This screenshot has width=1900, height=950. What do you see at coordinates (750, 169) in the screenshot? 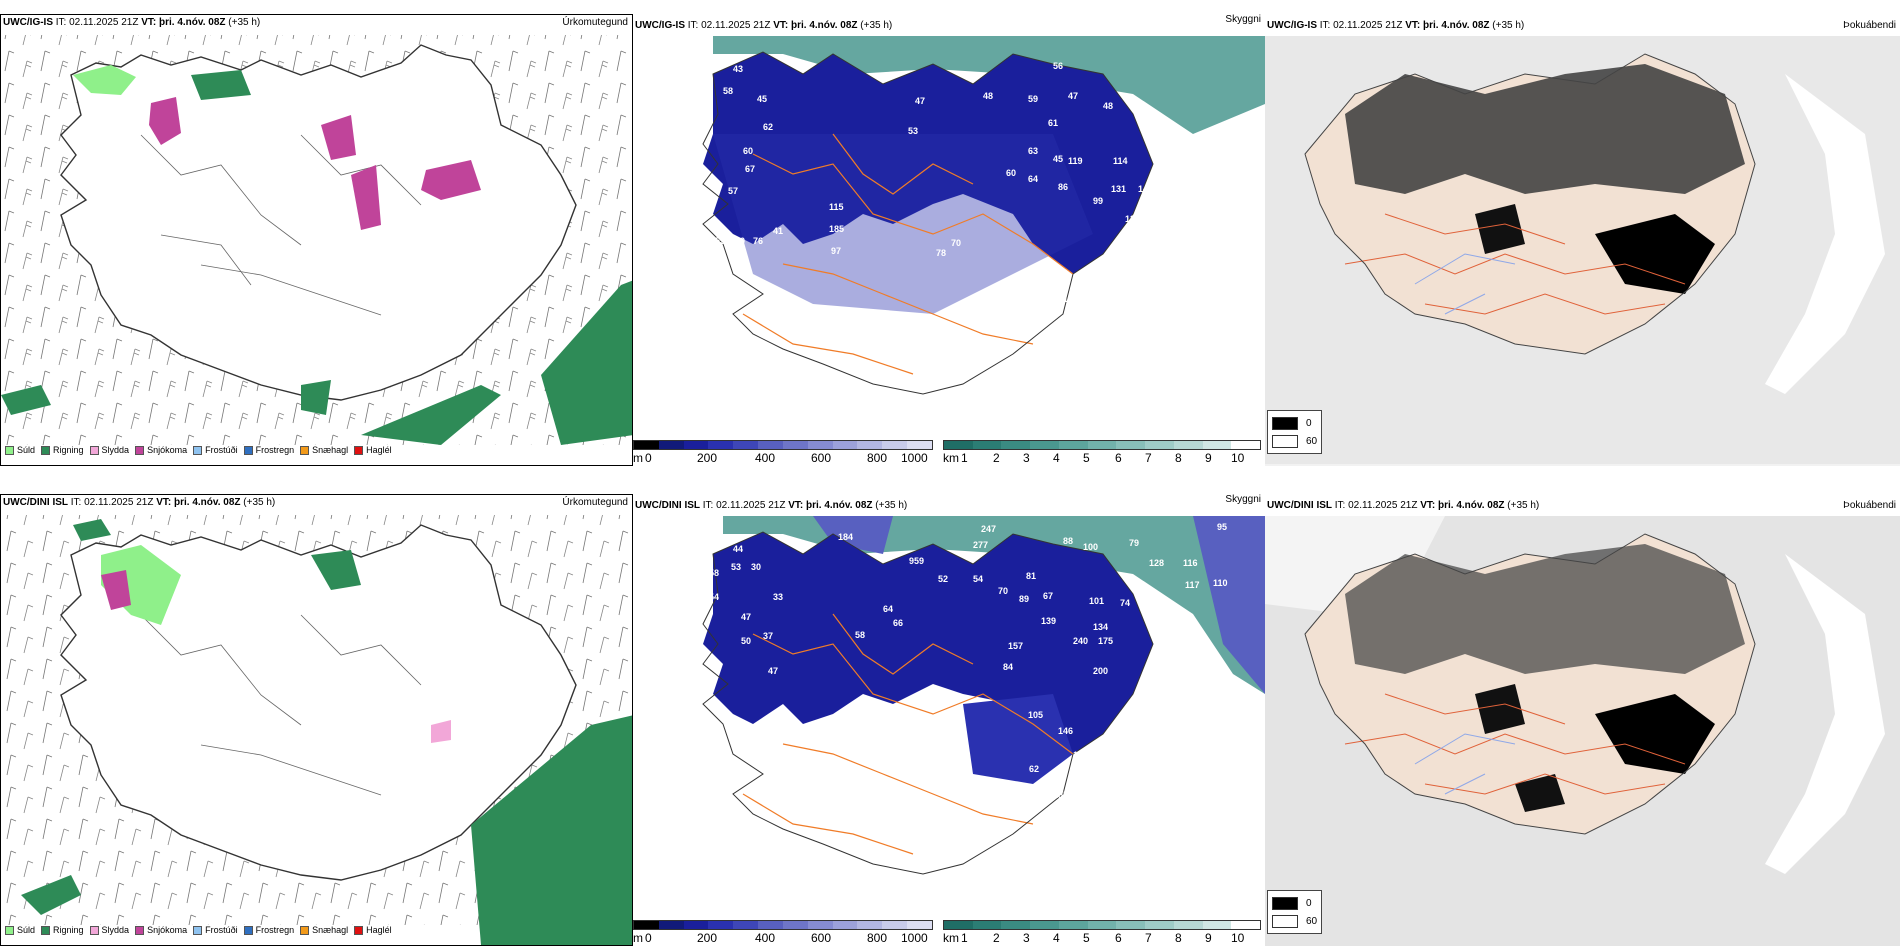
I see `value-label: 67` at bounding box center [750, 169].